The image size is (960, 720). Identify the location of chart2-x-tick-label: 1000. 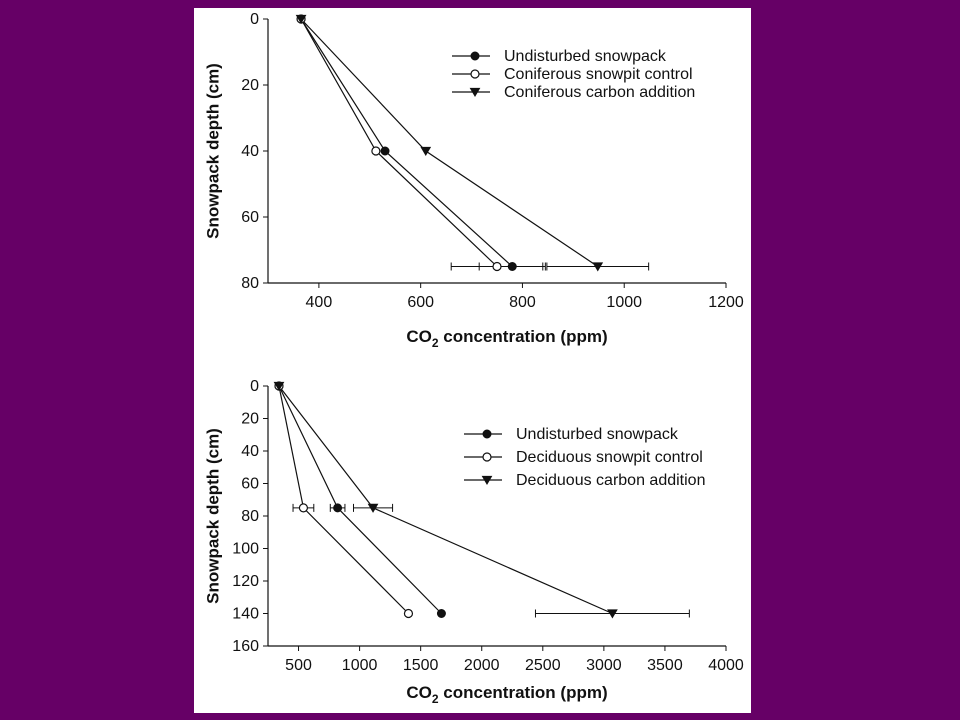
(360, 665).